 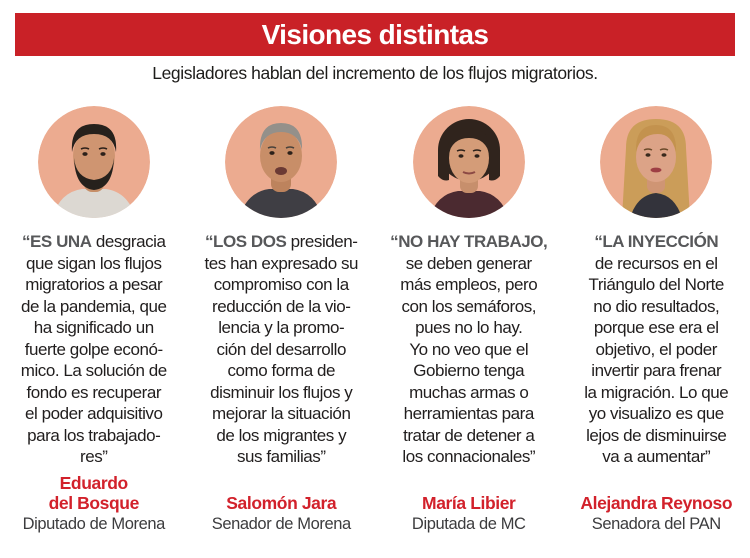 What do you see at coordinates (245, 241) in the screenshot?
I see `quote-lead: “LOS DOS` at bounding box center [245, 241].